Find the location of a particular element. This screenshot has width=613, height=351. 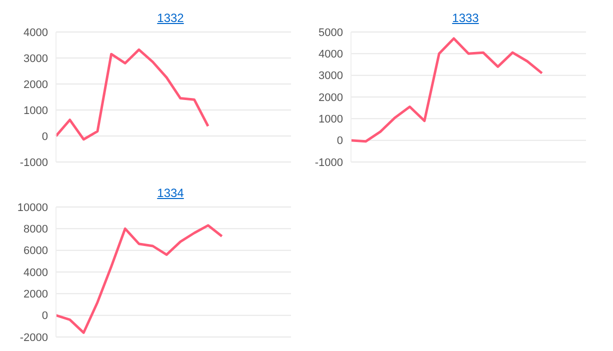

chart-title: 1332 is located at coordinates (170, 18).